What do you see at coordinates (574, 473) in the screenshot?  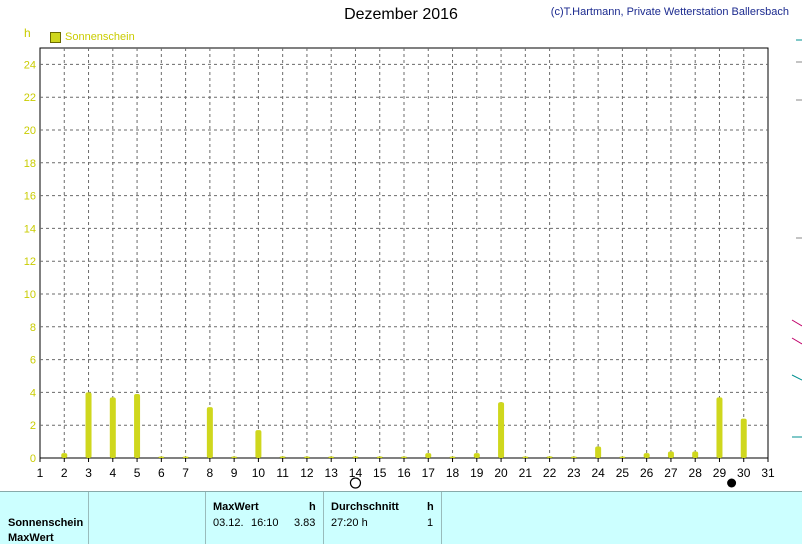 I see `x-tick-label: 23` at bounding box center [574, 473].